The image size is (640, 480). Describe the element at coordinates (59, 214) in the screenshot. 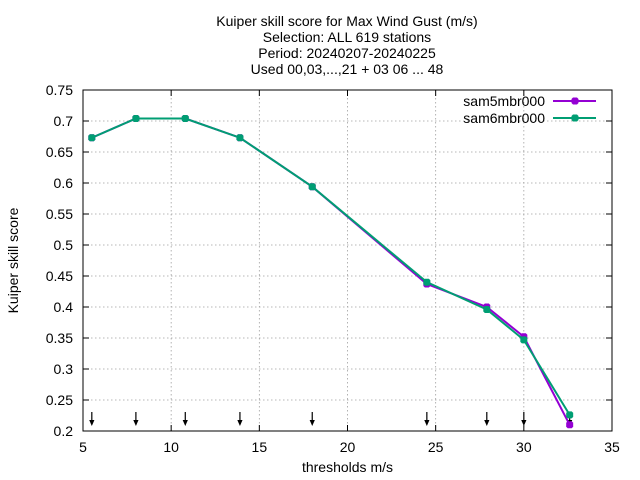

I see `y-tick-label: 0.55` at that location.